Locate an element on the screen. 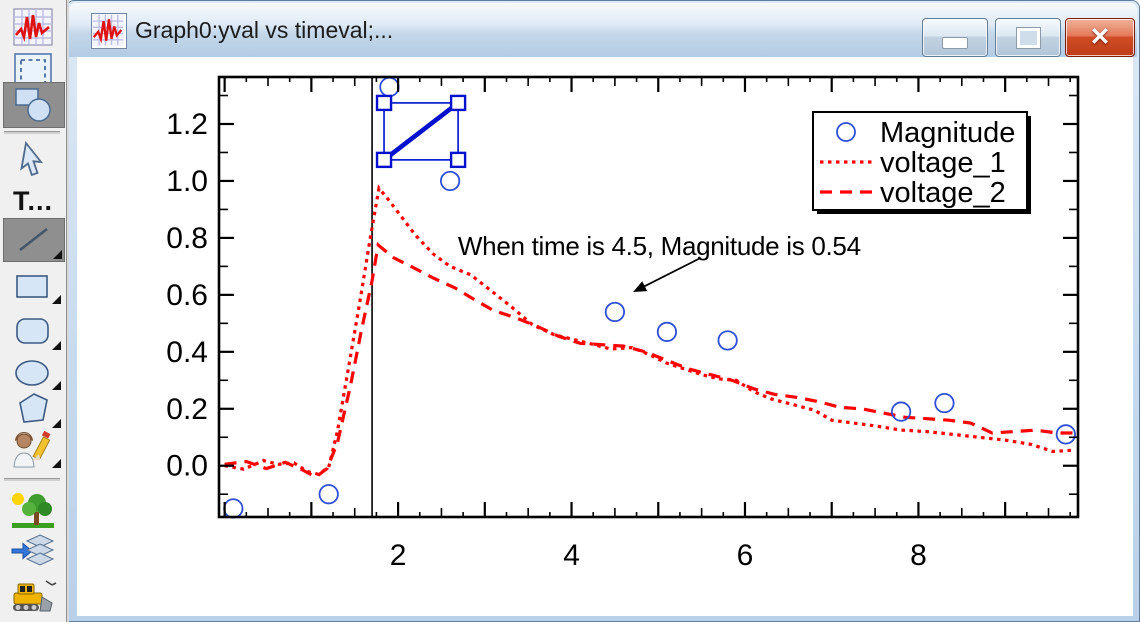 Image resolution: width=1140 pixels, height=622 pixels. drawn-line-object is located at coordinates (421, 131).